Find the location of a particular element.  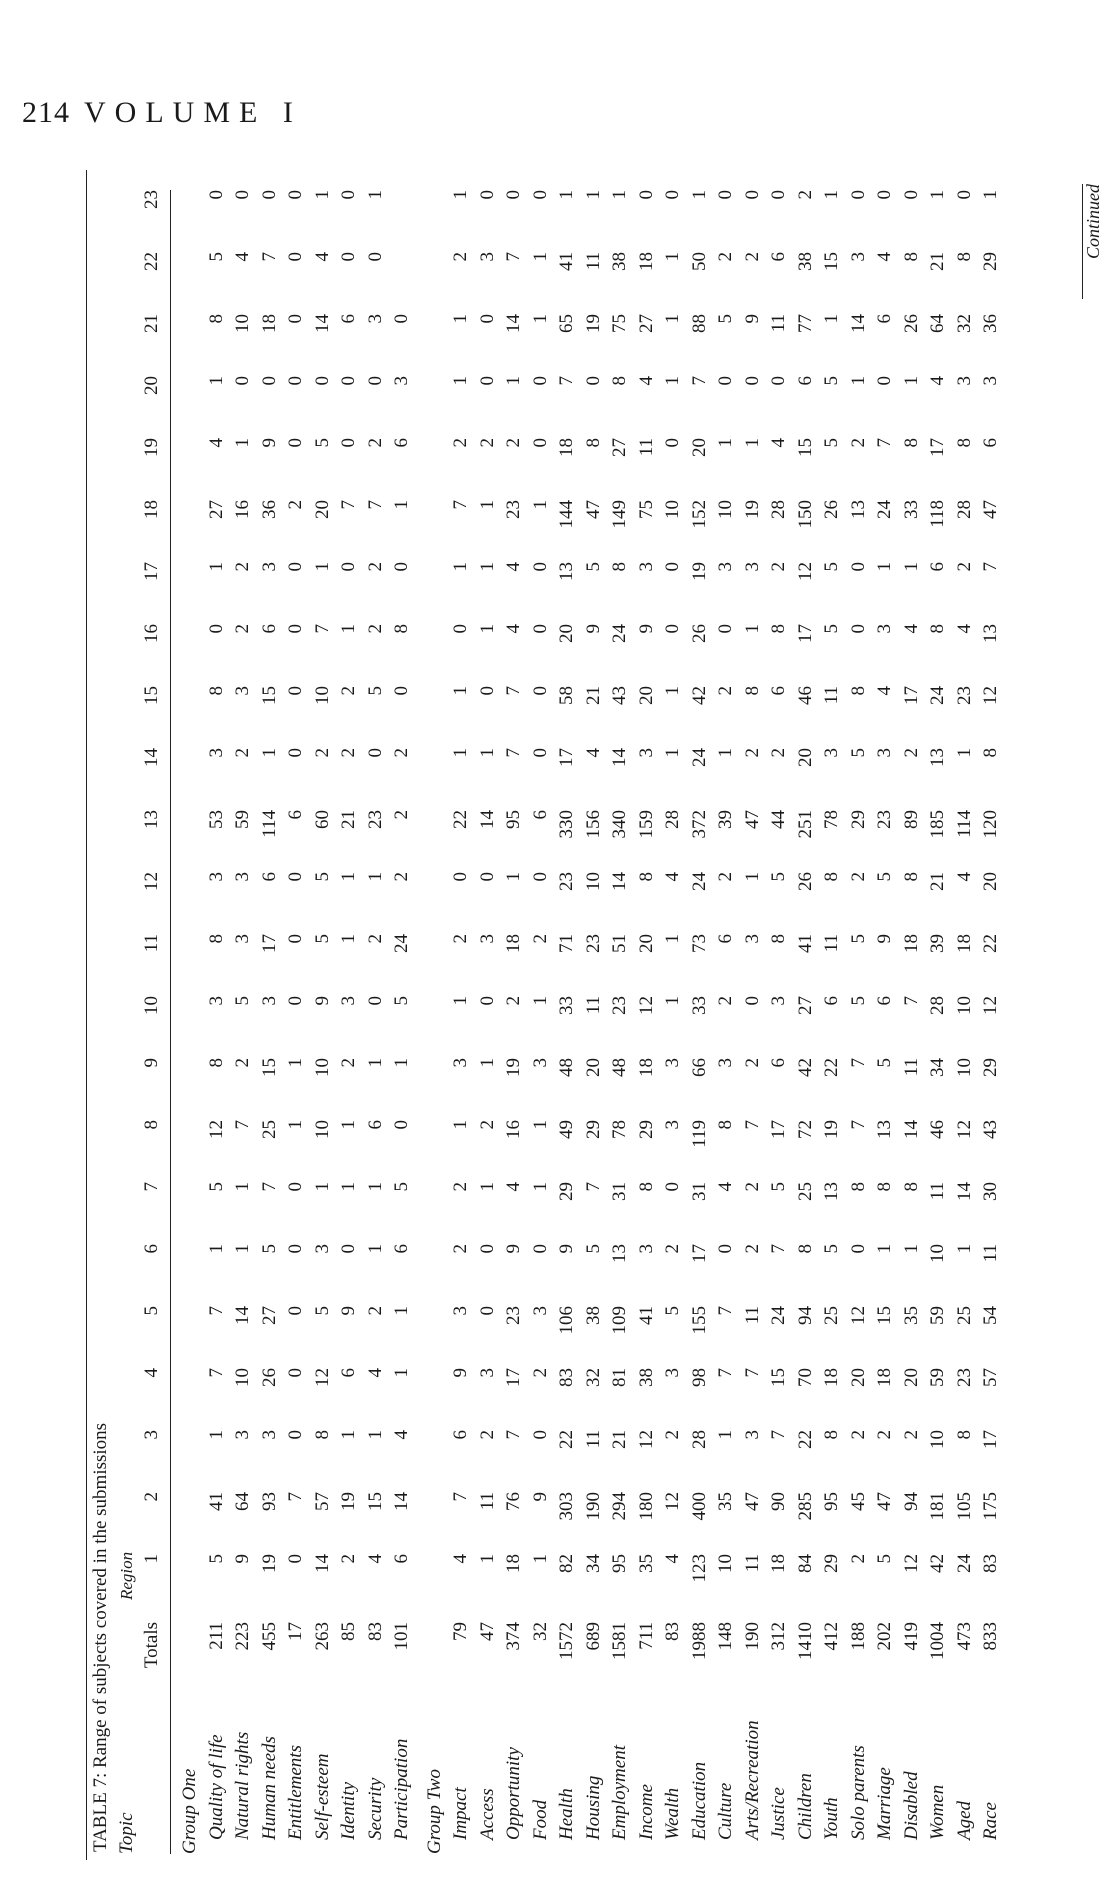

table-row: Culture 148 10 35 1 7 7 0 4 8 3 2 6 2 39 1 2 0 3 10 1 0 5 2 0 is located at coordinates (726, 1022).